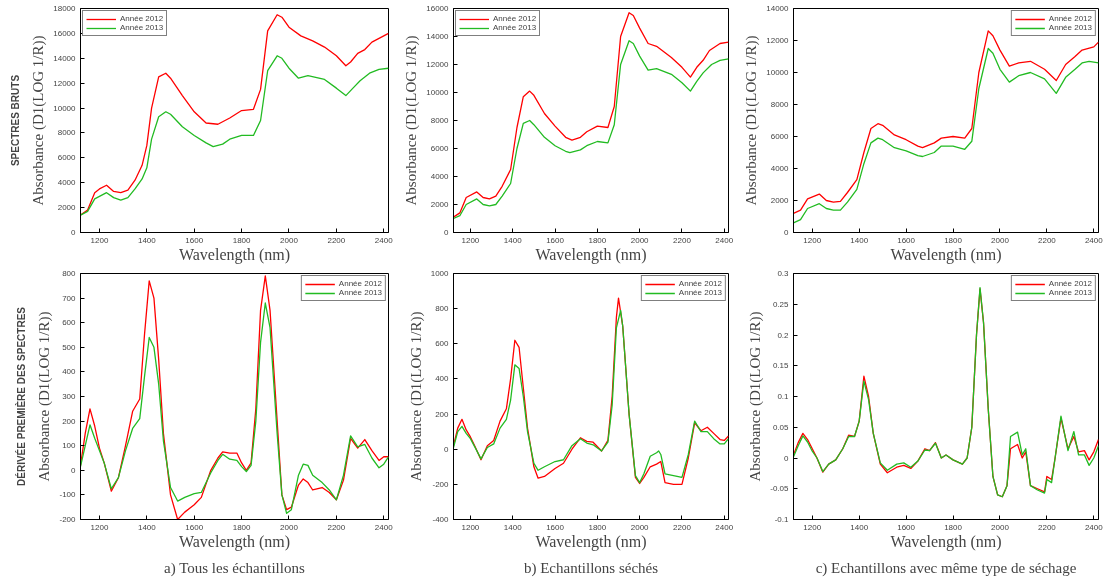 Image resolution: width=1110 pixels, height=583 pixels. Describe the element at coordinates (591, 568) in the screenshot. I see `text: b) Echantillons séchés` at that location.